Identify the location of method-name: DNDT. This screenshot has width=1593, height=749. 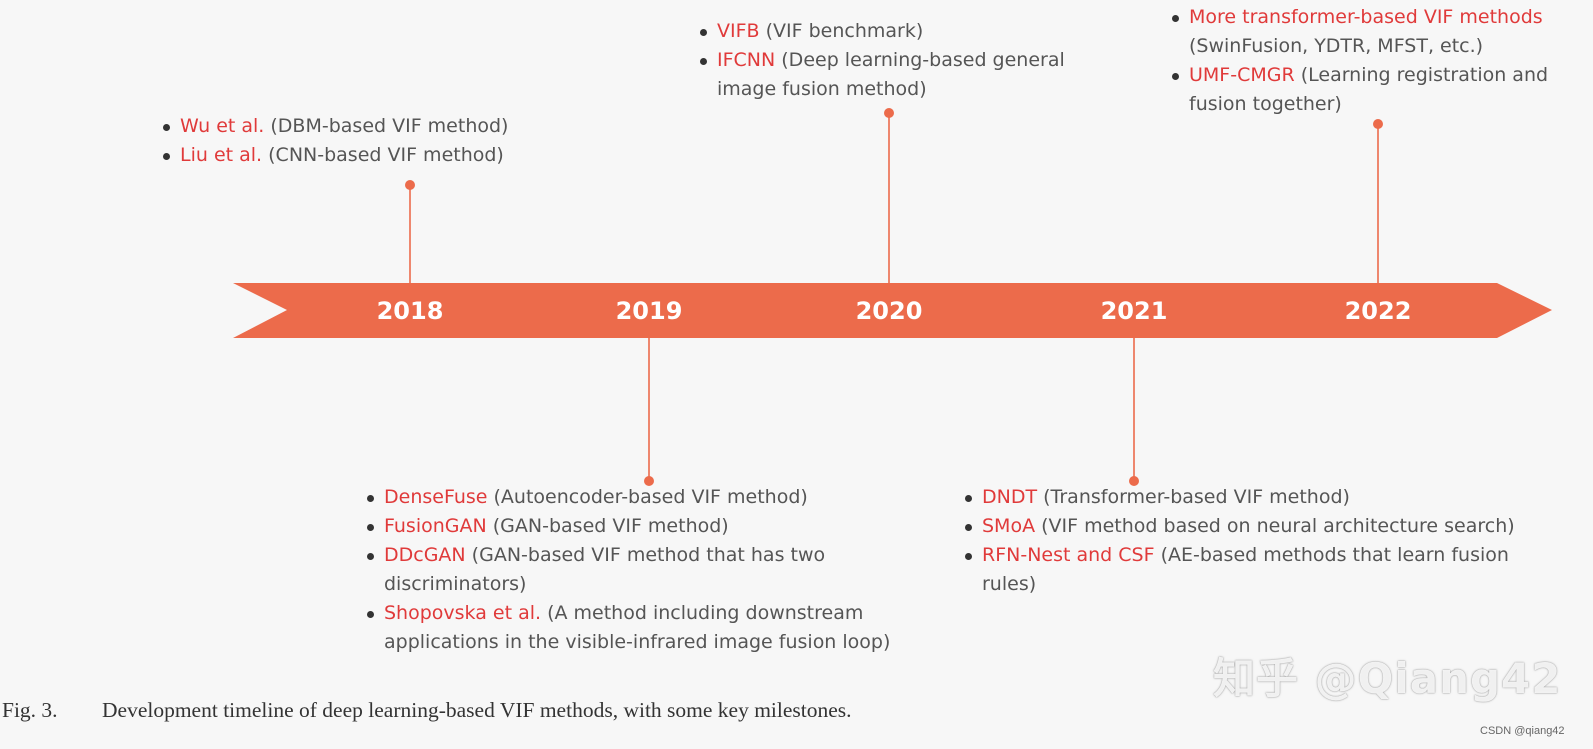
(1010, 497).